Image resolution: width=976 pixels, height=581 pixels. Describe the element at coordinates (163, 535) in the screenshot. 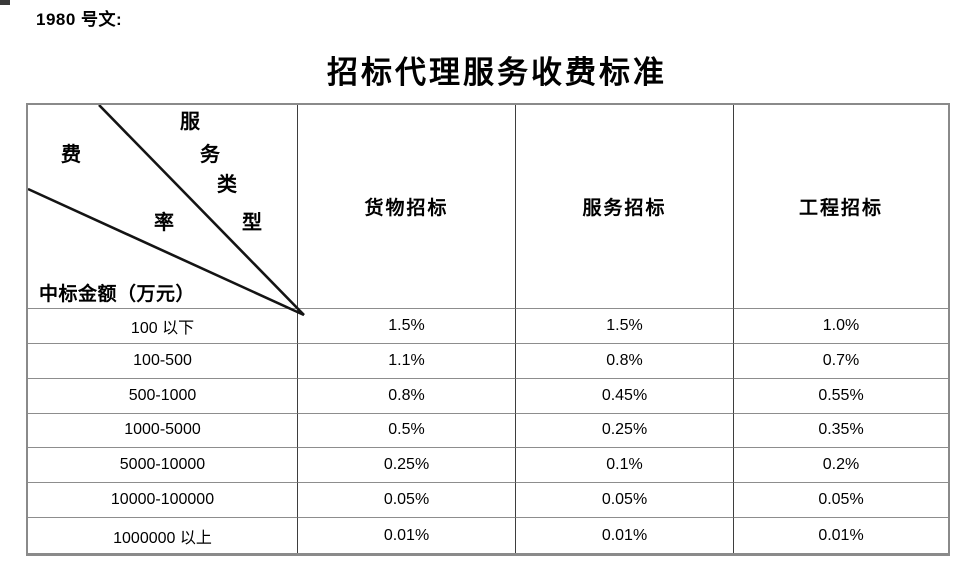

I see `row-amount: 1000000 以上` at that location.